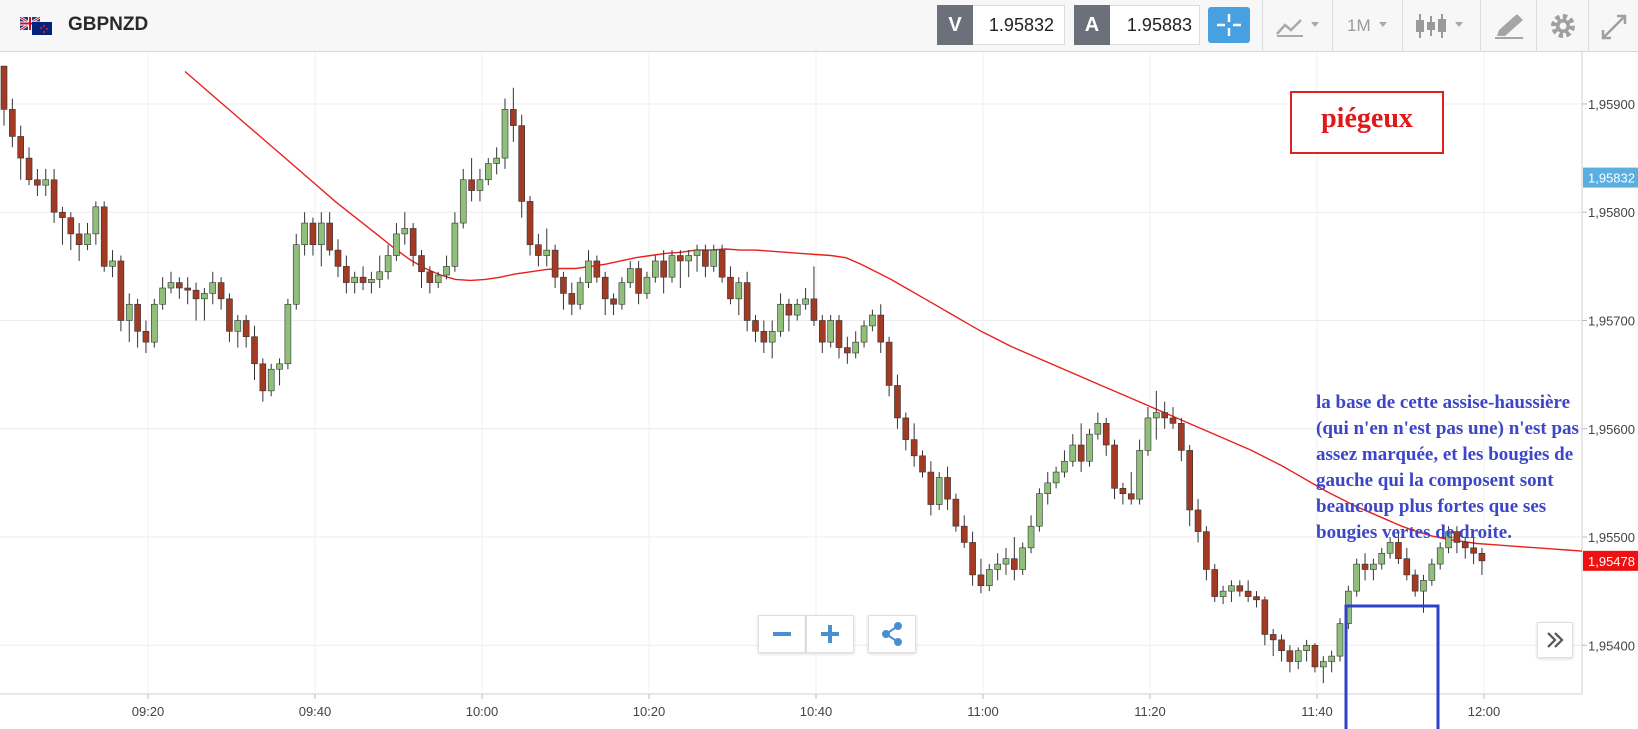 The height and width of the screenshot is (729, 1638). What do you see at coordinates (1555, 640) in the screenshot?
I see `scroll-right-button` at bounding box center [1555, 640].